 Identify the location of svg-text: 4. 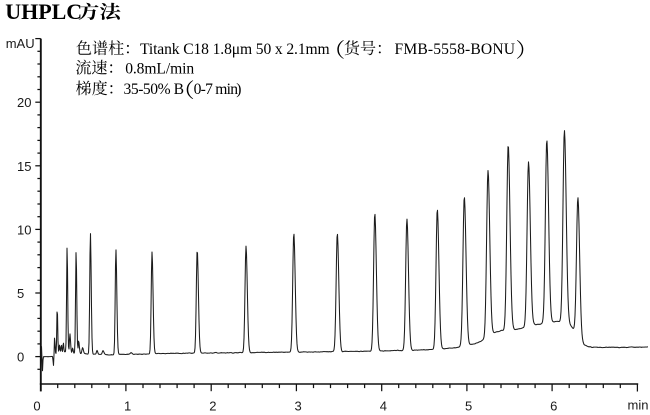
(383, 405).